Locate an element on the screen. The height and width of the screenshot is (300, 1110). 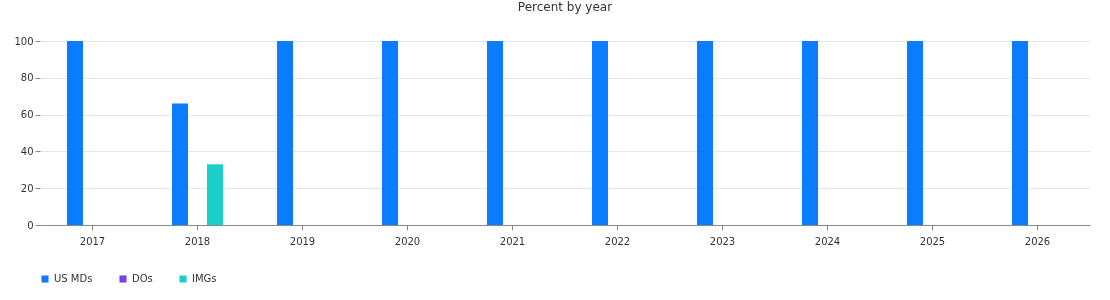
y-tick-label: 100 is located at coordinates (24, 41).